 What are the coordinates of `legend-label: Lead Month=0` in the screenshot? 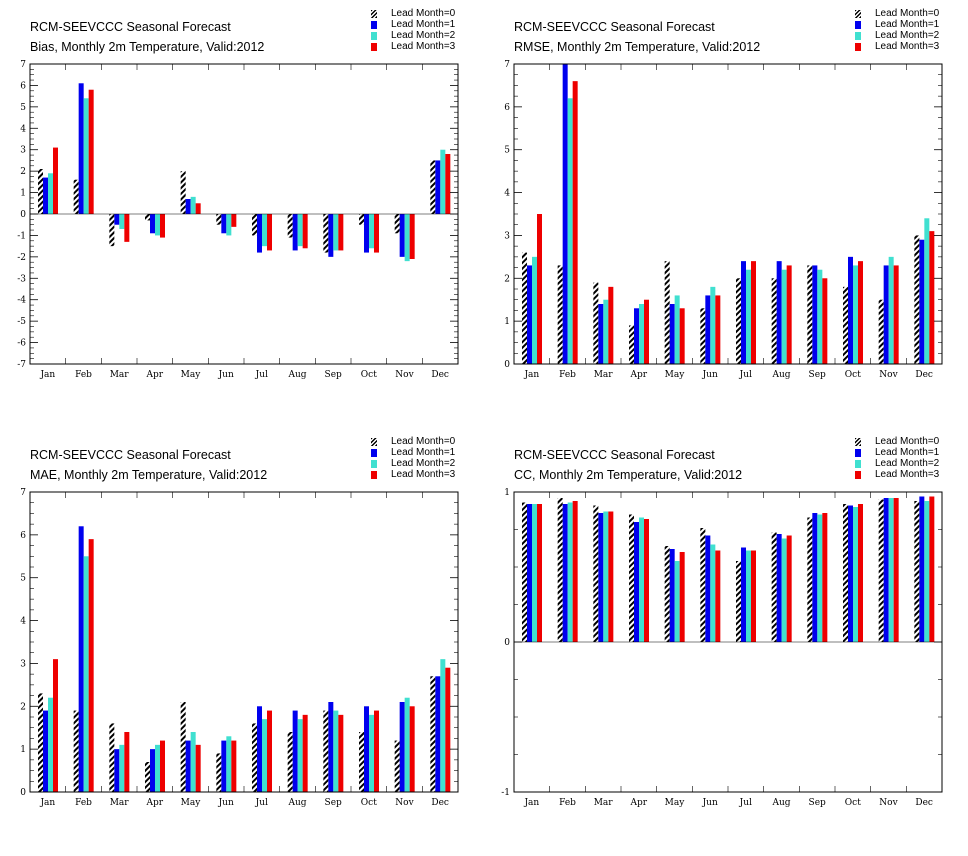 It's located at (907, 441).